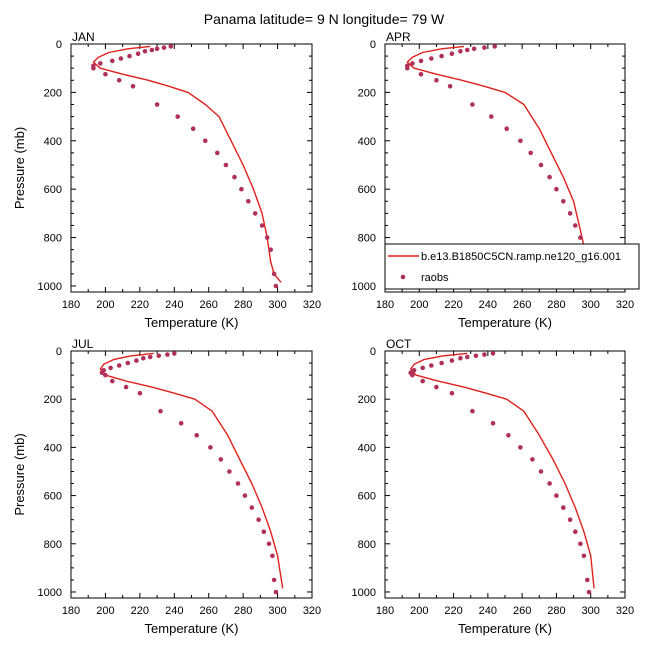 Image resolution: width=648 pixels, height=648 pixels. What do you see at coordinates (505, 628) in the screenshot?
I see `x-axis-title: Temperature (K)` at bounding box center [505, 628].